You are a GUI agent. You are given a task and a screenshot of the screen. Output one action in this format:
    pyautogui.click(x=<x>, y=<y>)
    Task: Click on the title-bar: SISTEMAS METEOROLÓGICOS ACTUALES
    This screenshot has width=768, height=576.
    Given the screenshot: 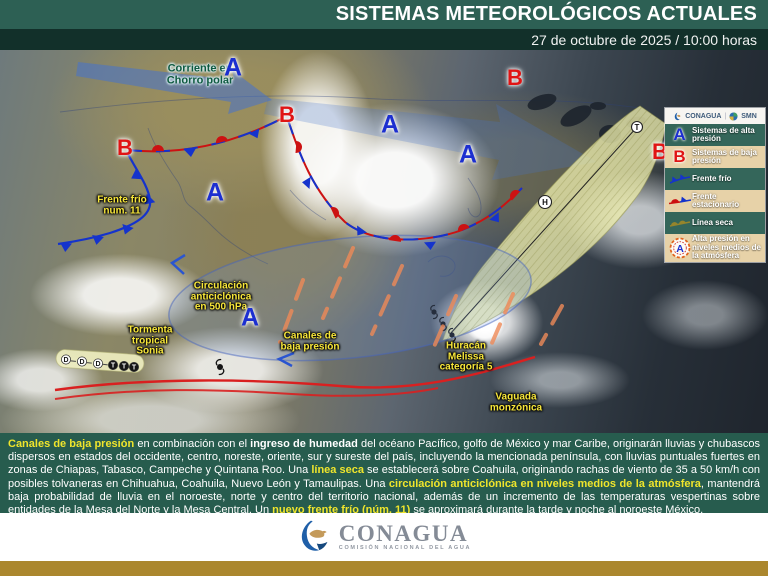 What is the action you would take?
    pyautogui.click(x=384, y=14)
    